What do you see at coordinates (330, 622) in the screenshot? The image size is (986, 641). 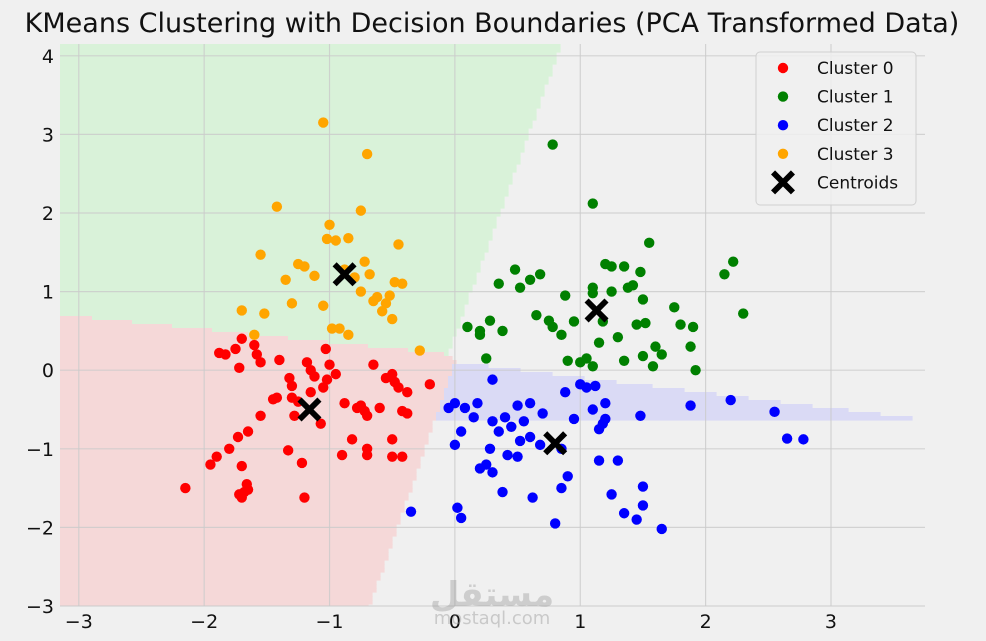 I see `x-tick-label: −1` at bounding box center [330, 622].